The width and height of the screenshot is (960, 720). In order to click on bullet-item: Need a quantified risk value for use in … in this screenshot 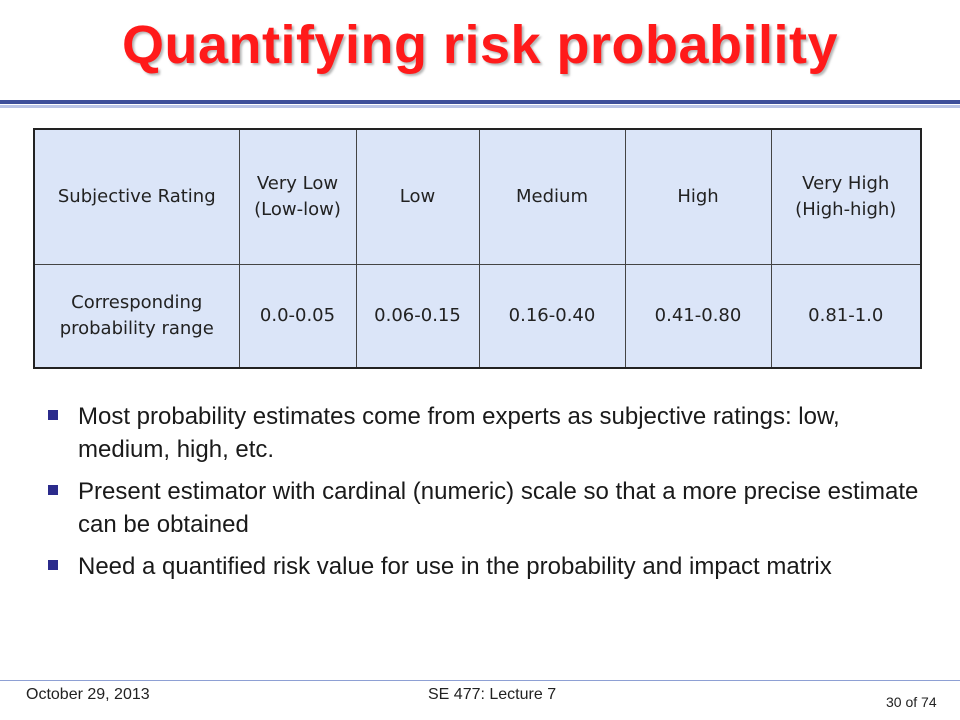, I will do `click(488, 566)`.